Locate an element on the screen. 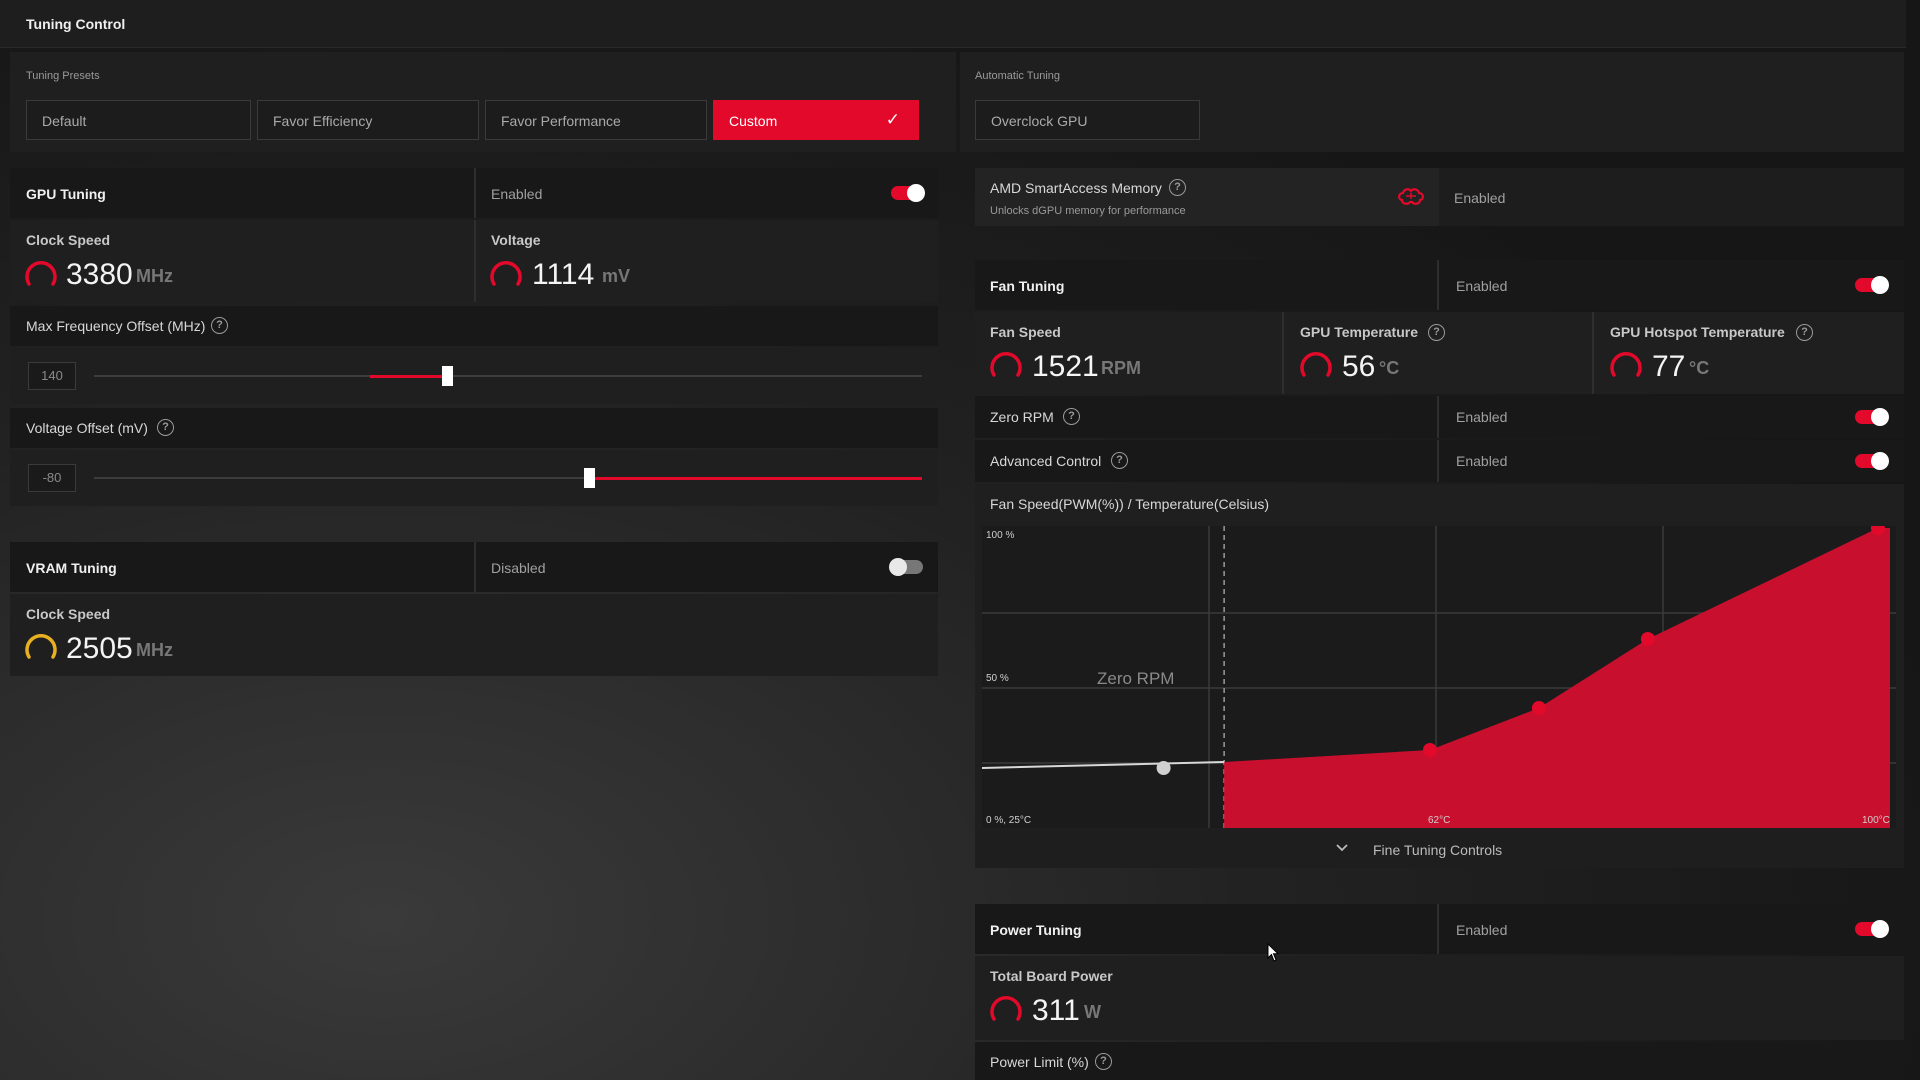 The width and height of the screenshot is (1920, 1080). x-tick-100: 100°C is located at coordinates (1876, 820).